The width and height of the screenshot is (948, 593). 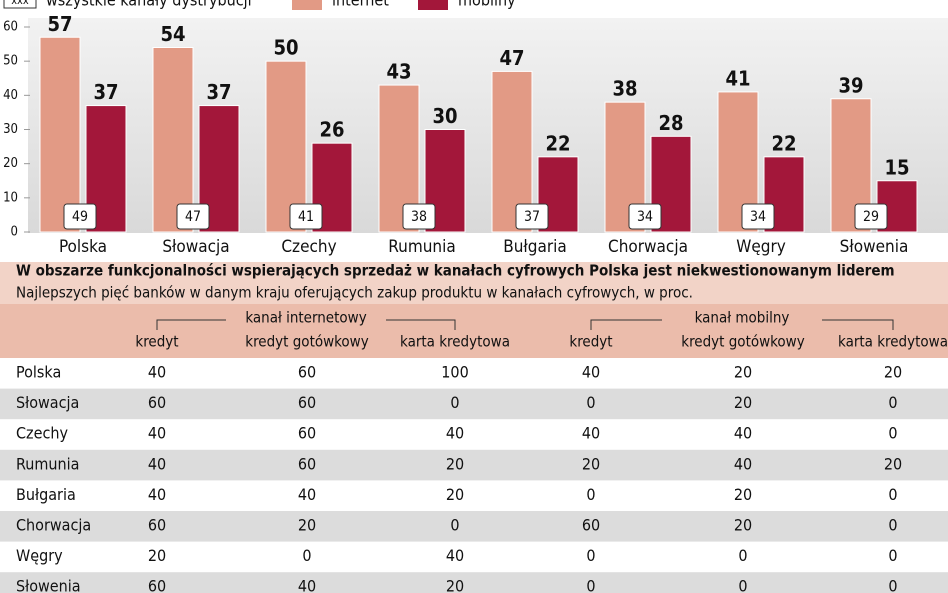 What do you see at coordinates (624, 89) in the screenshot?
I see `value-label: 38` at bounding box center [624, 89].